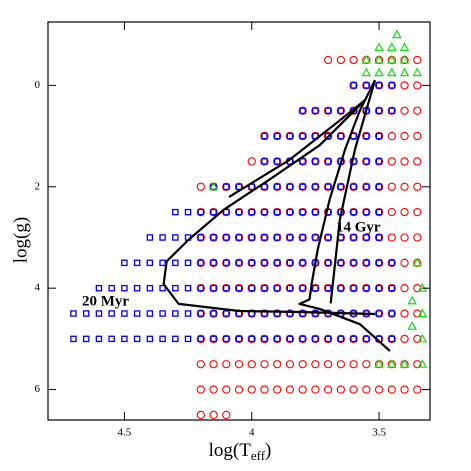  Describe the element at coordinates (105, 301) in the screenshot. I see `annotation: 20 Myr` at that location.